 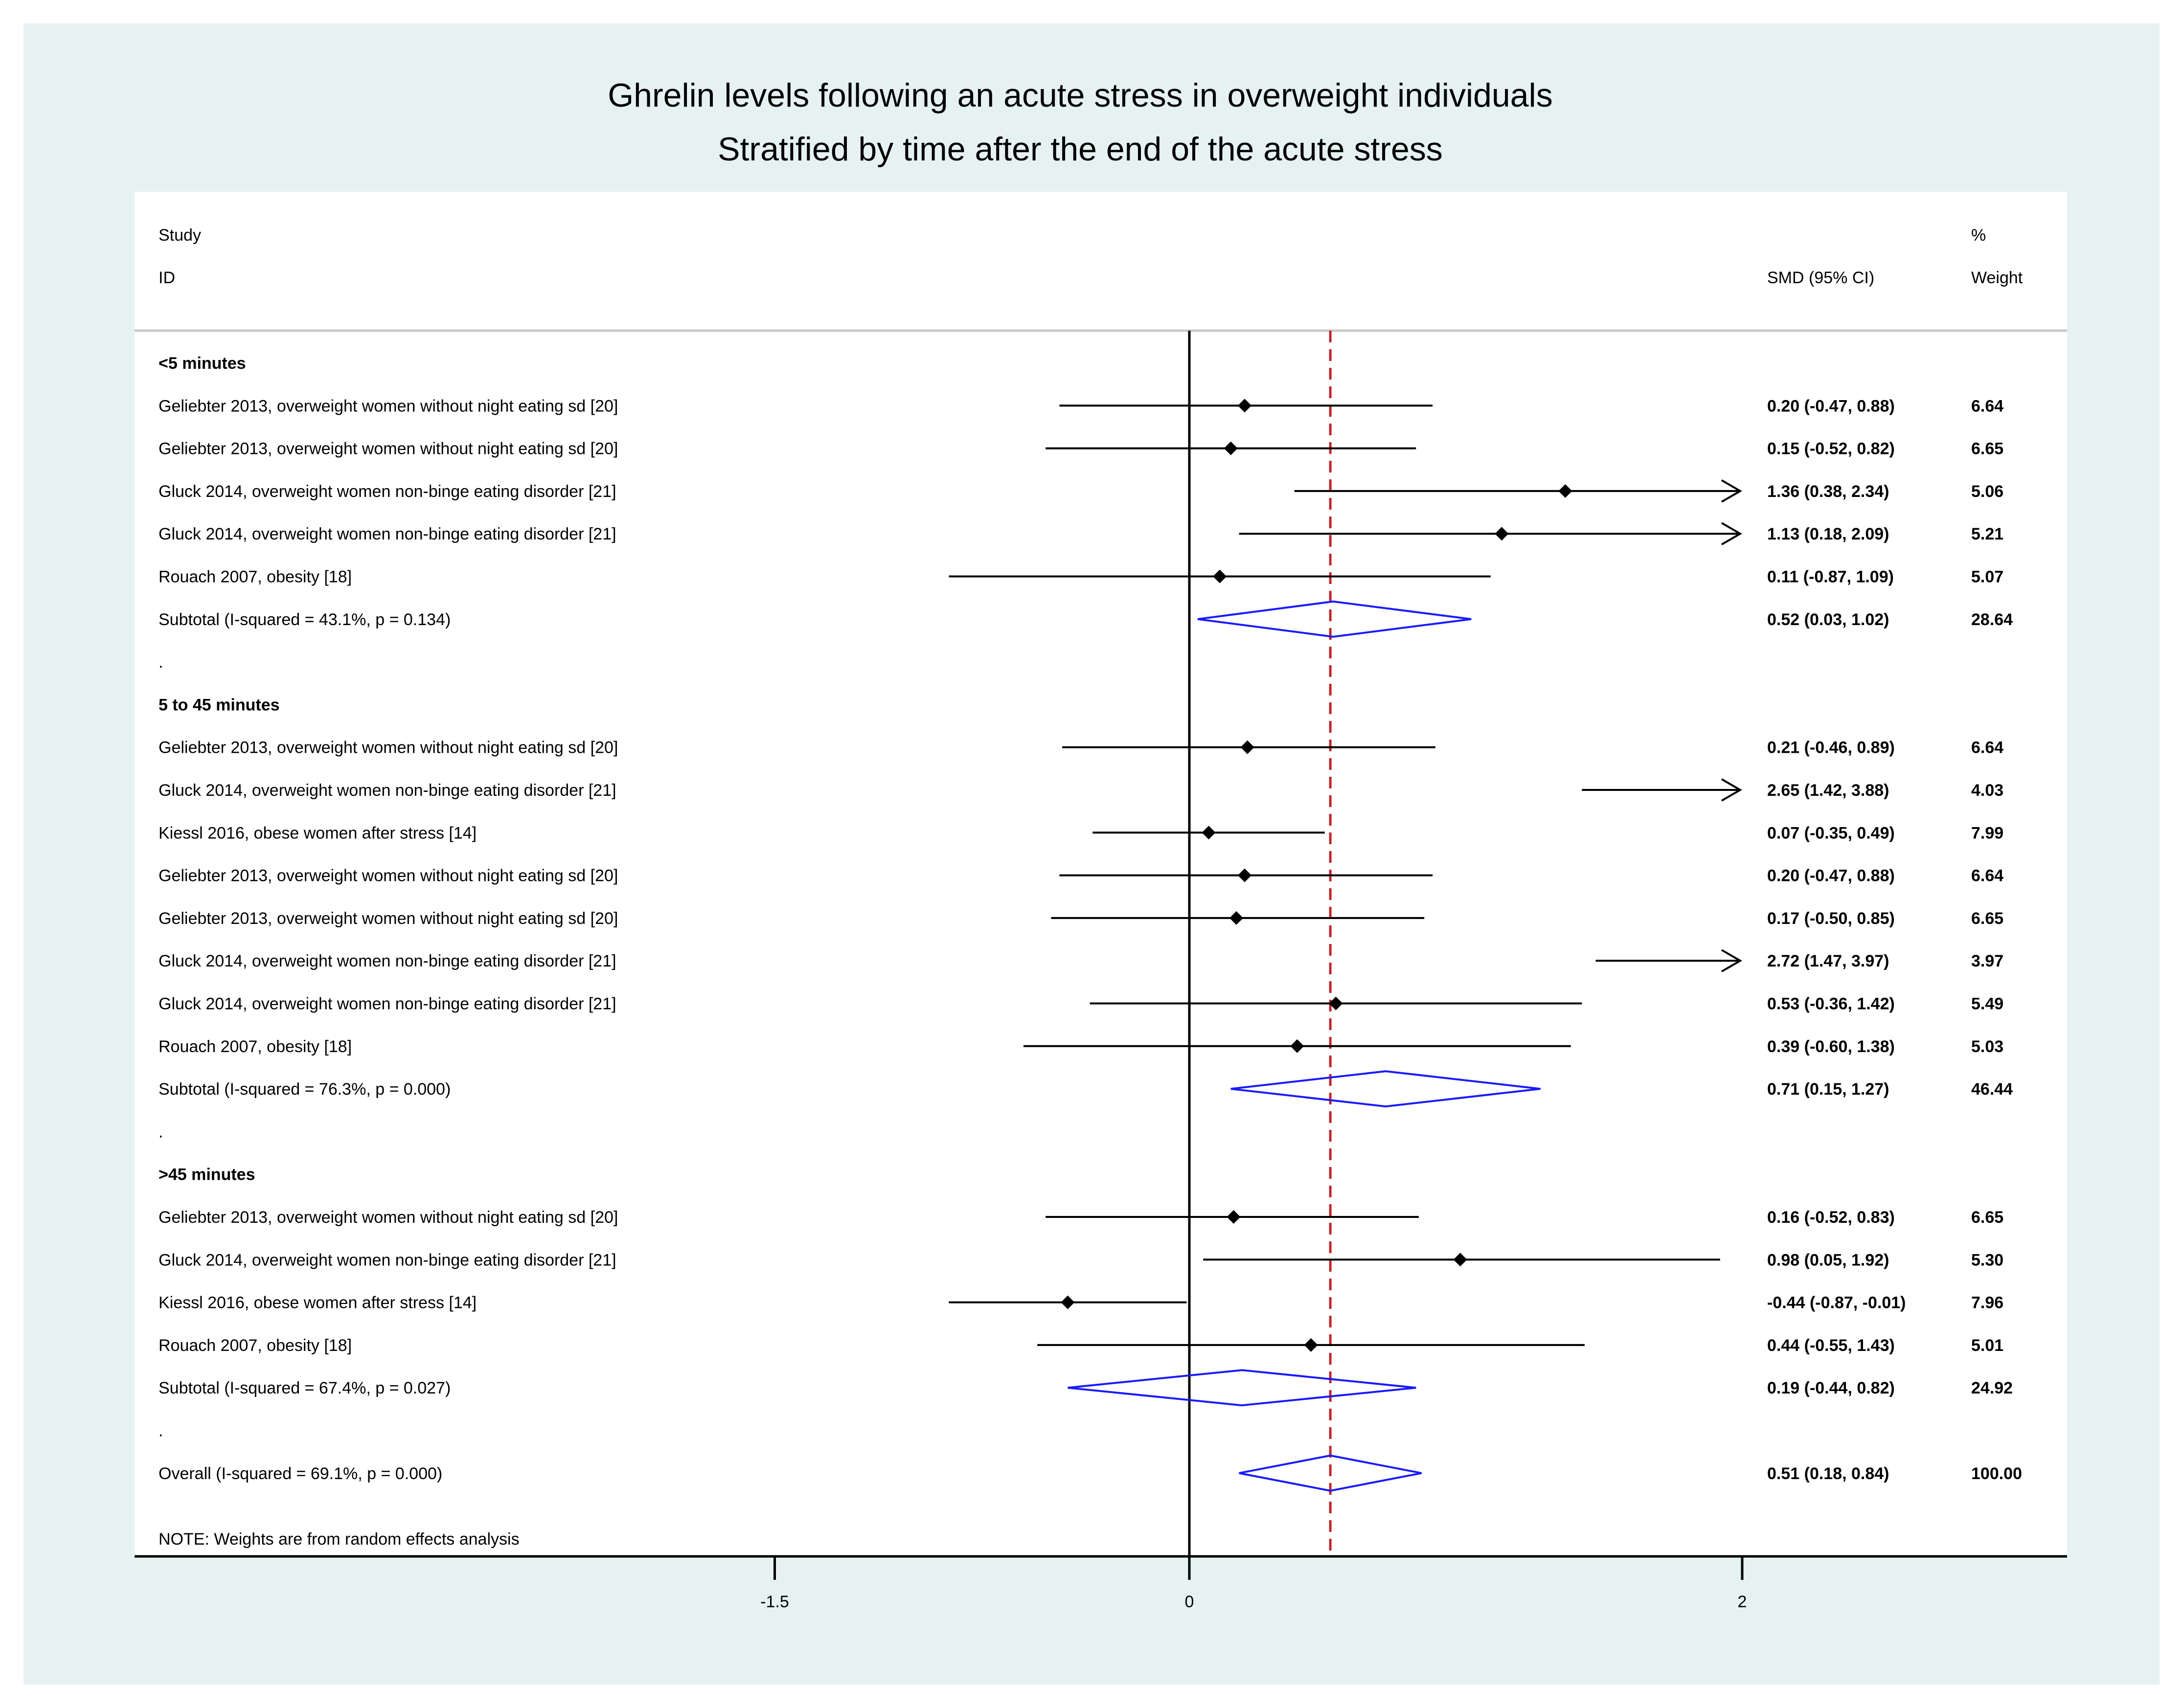 I want to click on row-label-group: 5 to 45 minutes, so click(x=219, y=705).